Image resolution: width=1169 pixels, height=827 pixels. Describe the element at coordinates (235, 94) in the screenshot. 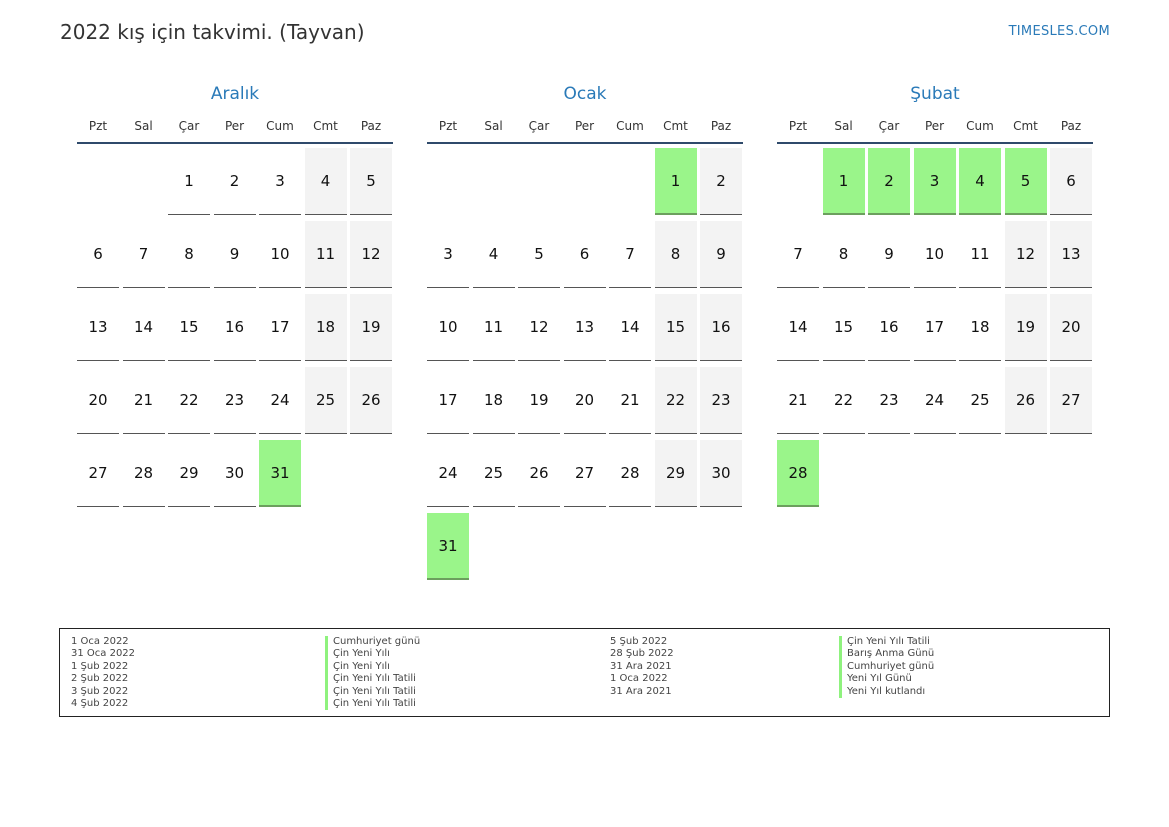

I see `month-title: Aralık` at that location.